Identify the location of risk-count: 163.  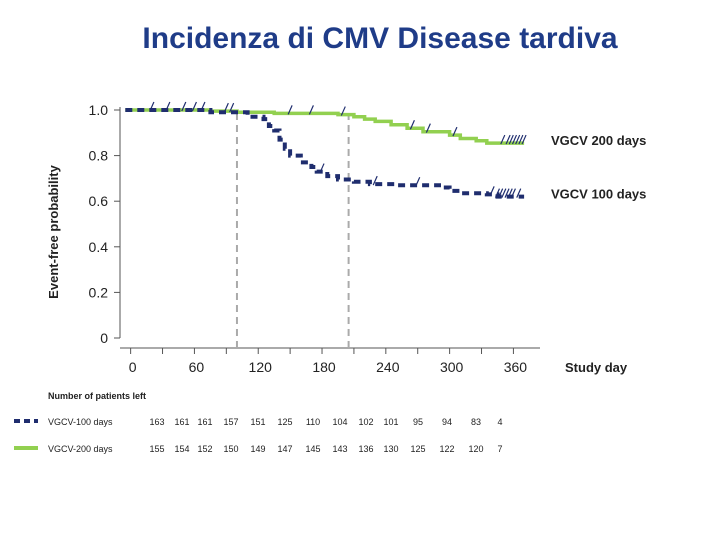
(156, 422).